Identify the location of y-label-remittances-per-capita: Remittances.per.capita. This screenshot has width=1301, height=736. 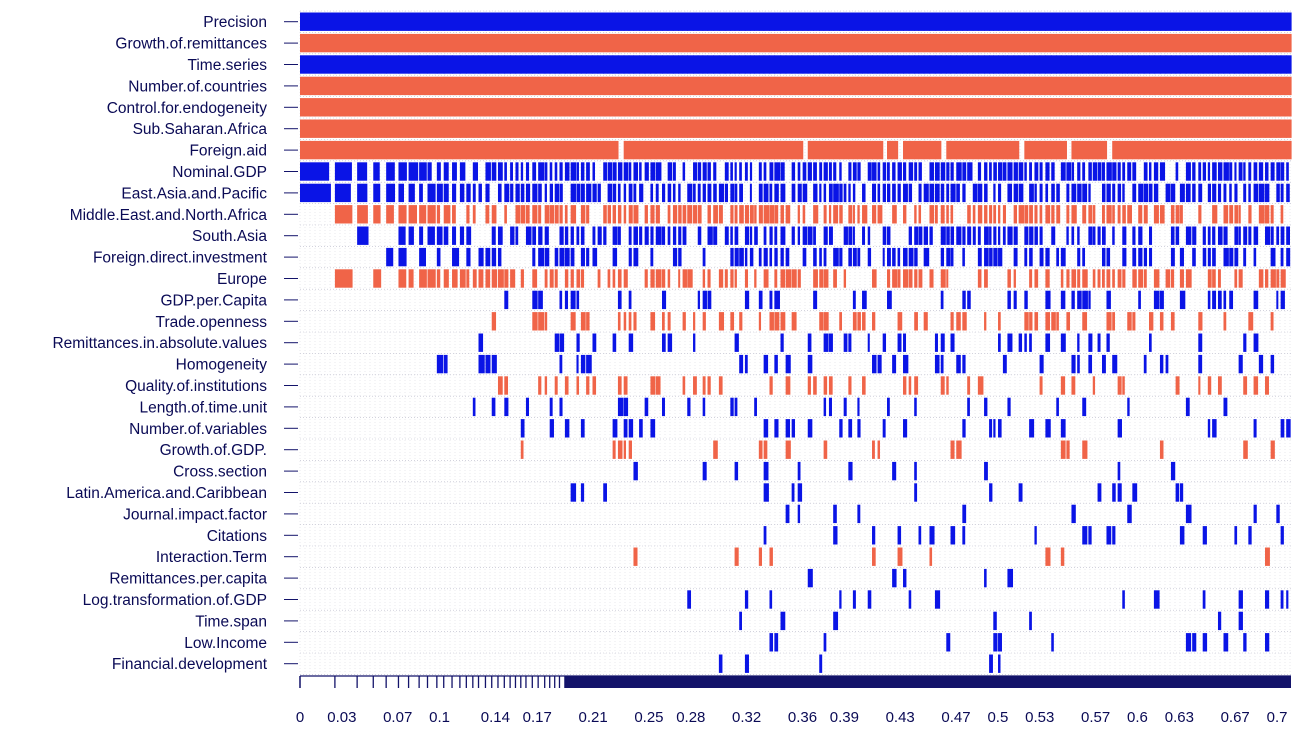
(188, 579).